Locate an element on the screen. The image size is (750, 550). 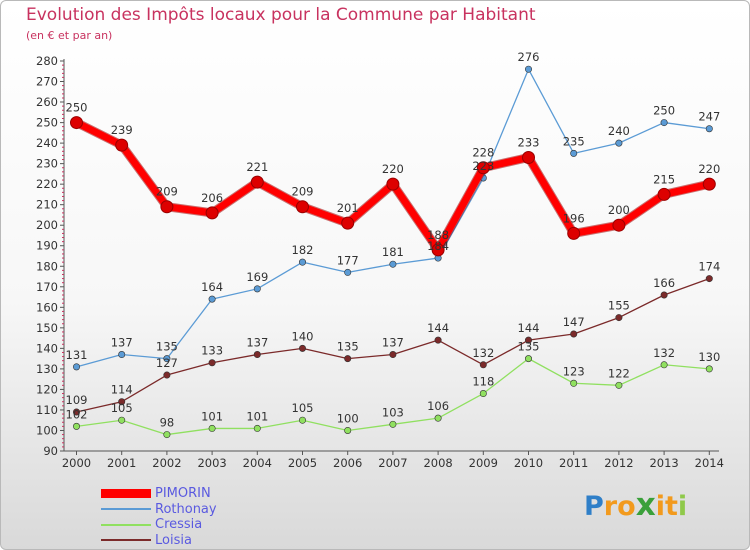
x-tick-label: 2006 is located at coordinates (347, 463).